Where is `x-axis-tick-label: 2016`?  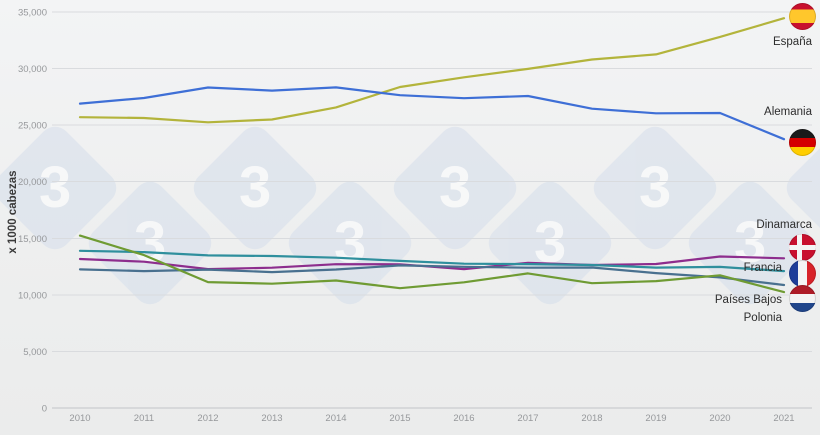
x-axis-tick-label: 2016 is located at coordinates (463, 418).